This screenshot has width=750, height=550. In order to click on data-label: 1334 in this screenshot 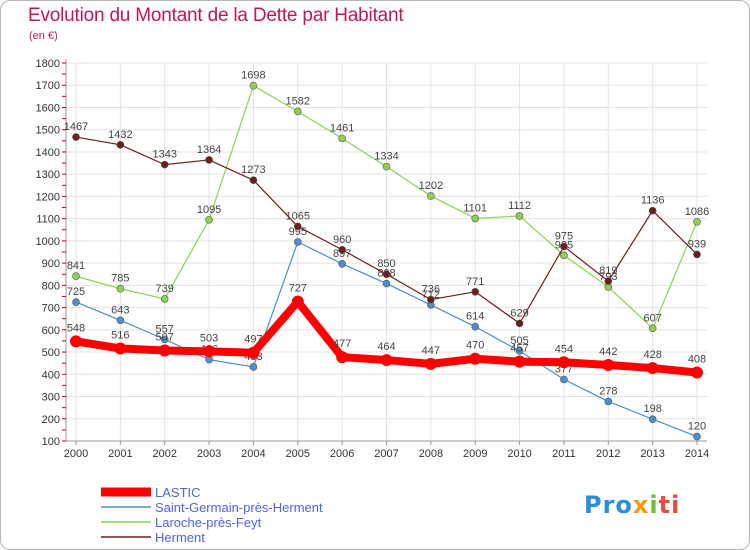, I will do `click(386, 157)`.